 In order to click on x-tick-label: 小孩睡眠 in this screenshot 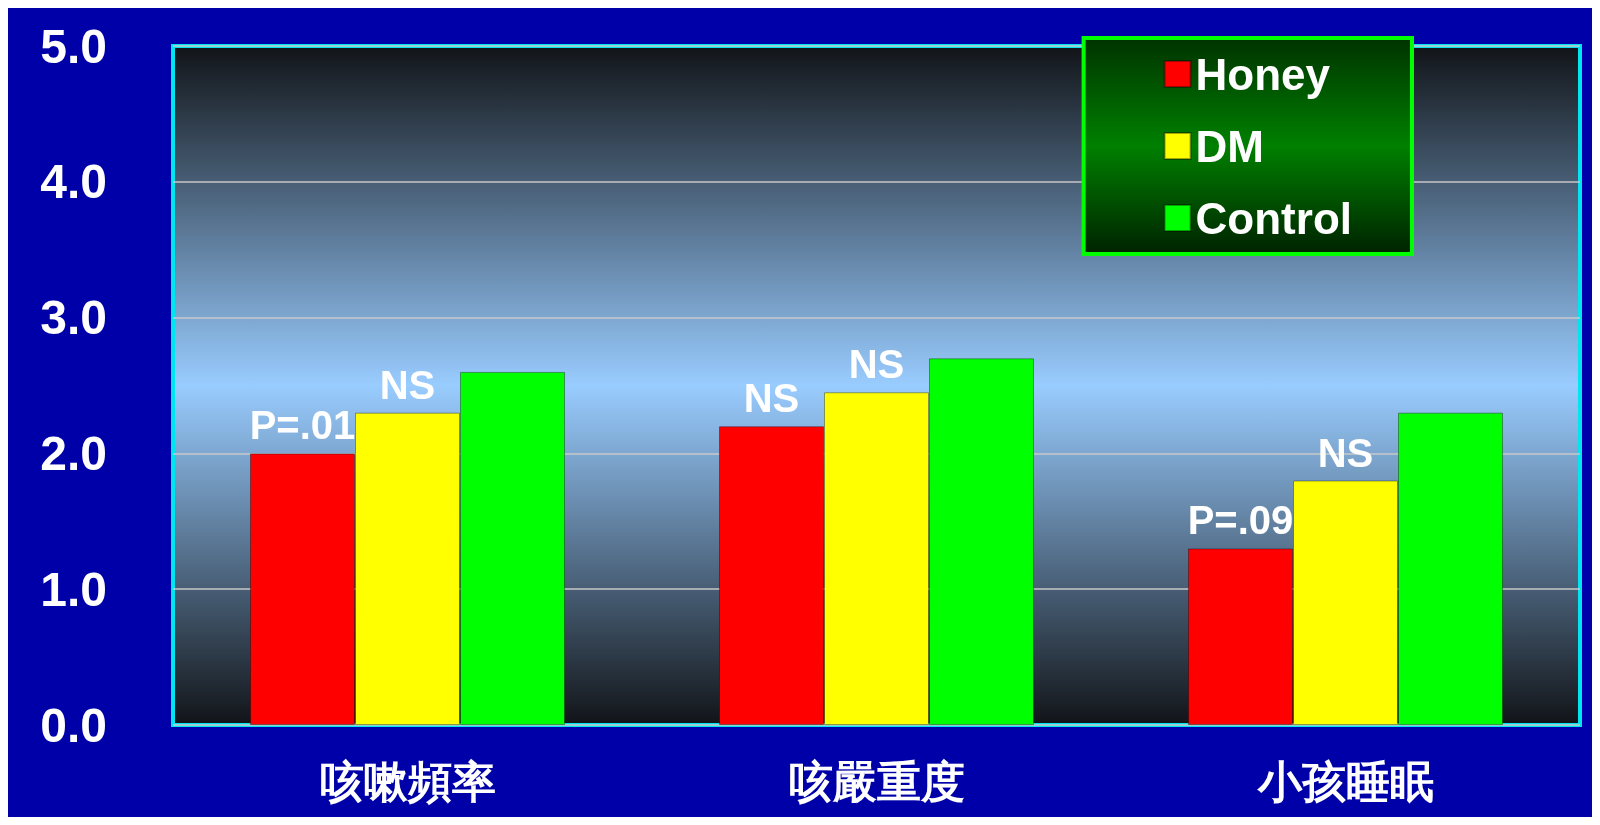, I will do `click(1344, 781)`.